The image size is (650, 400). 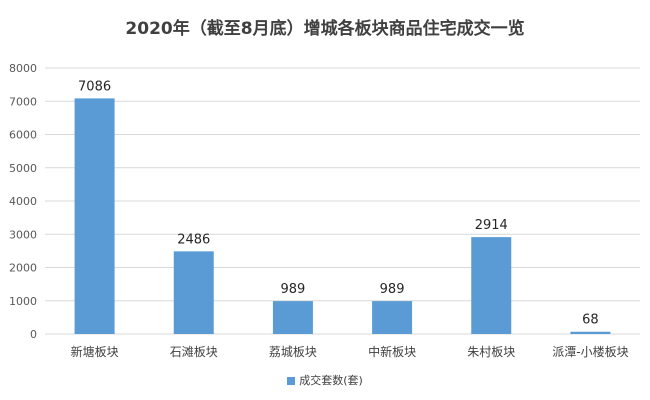 I want to click on y-tick-label: 0, so click(x=33, y=334).